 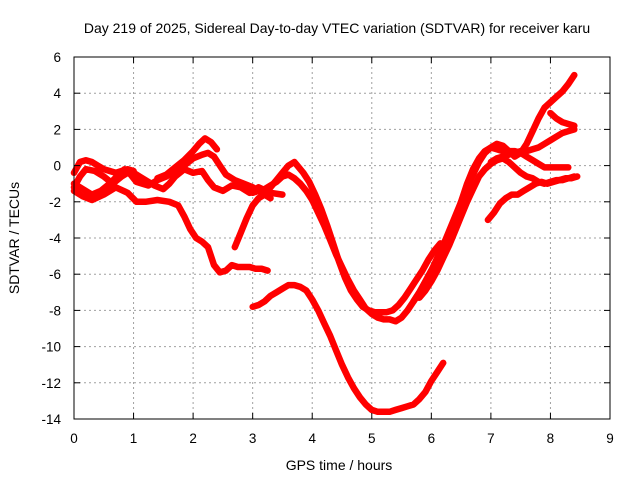 I want to click on x-axis-label: GPS time / hours, so click(x=339, y=465).